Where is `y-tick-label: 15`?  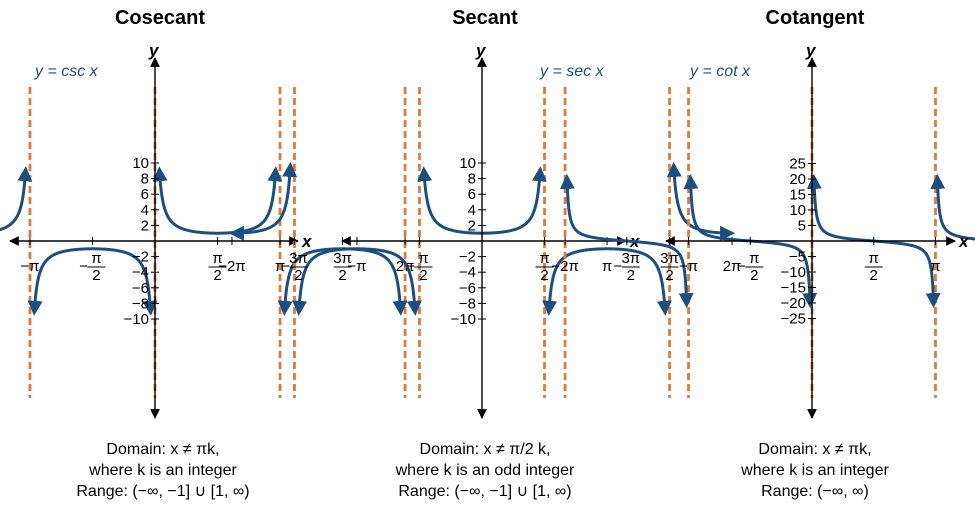
y-tick-label: 15 is located at coordinates (797, 195).